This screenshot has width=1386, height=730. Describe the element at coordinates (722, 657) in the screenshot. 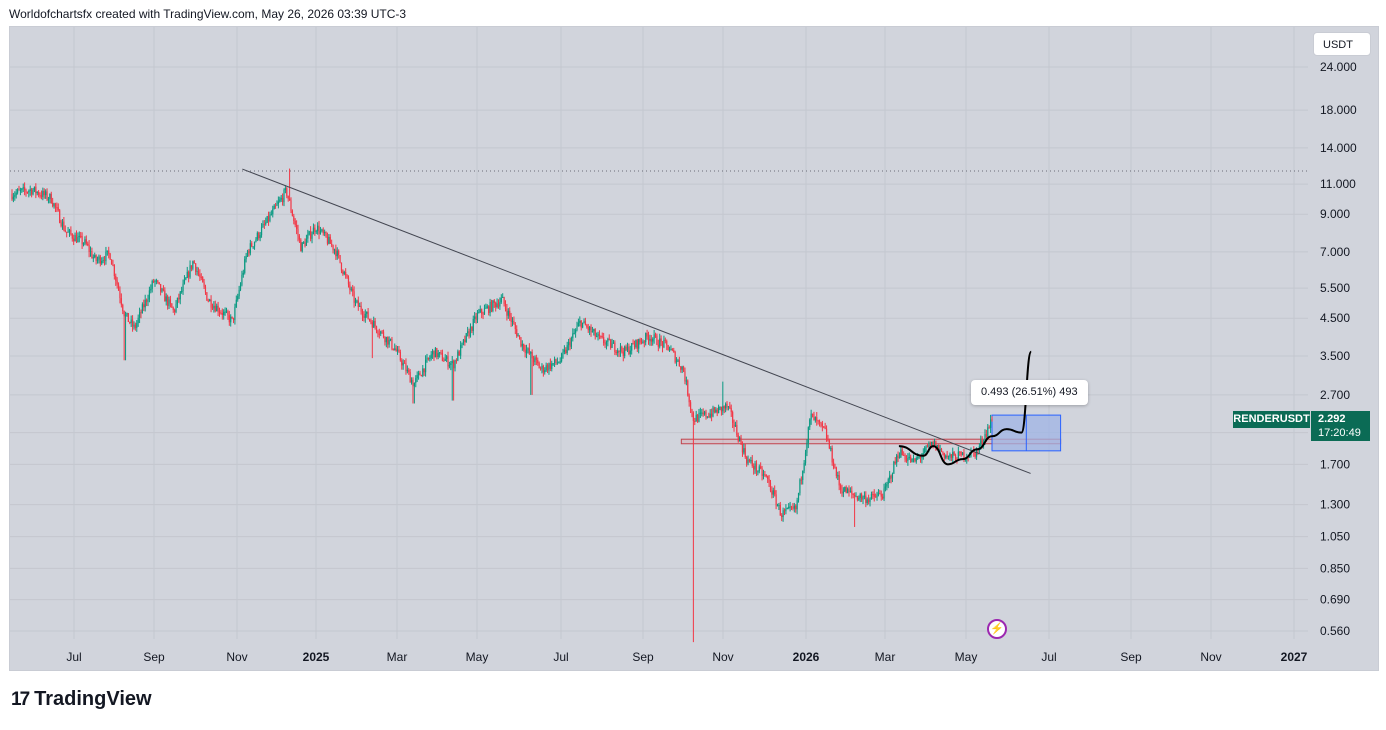

I see `time-tick-label: Nov` at that location.